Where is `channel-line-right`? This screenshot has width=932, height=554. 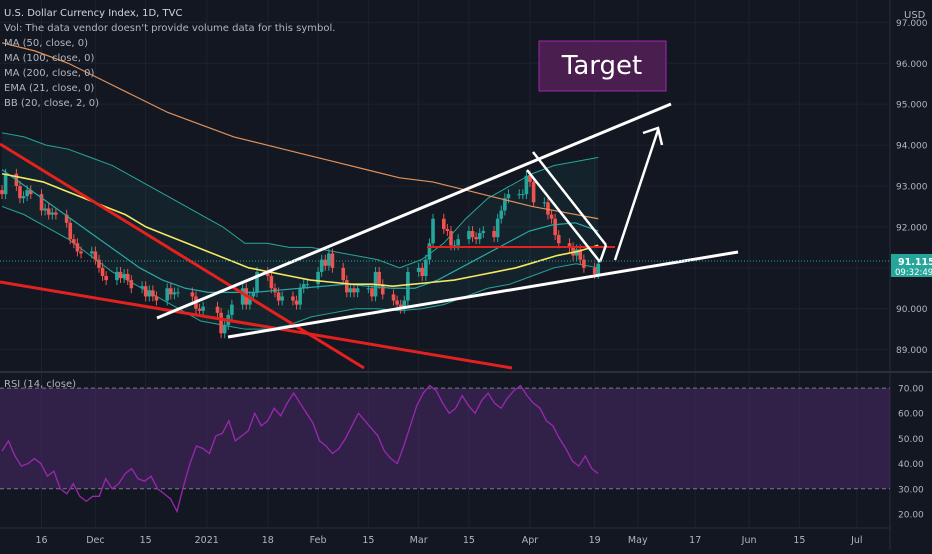
channel-line-right is located at coordinates (569, 198).